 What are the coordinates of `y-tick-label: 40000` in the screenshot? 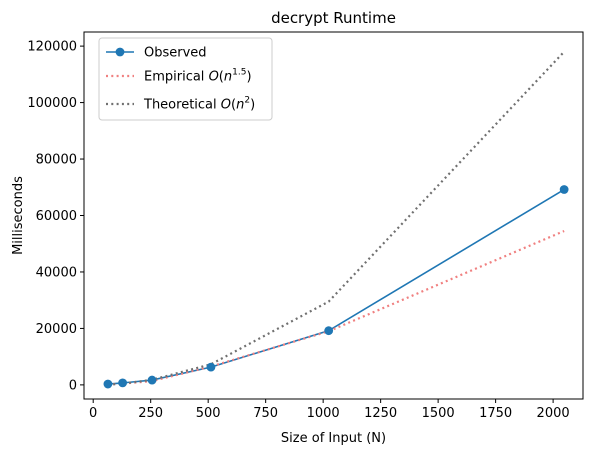 It's located at (56, 272).